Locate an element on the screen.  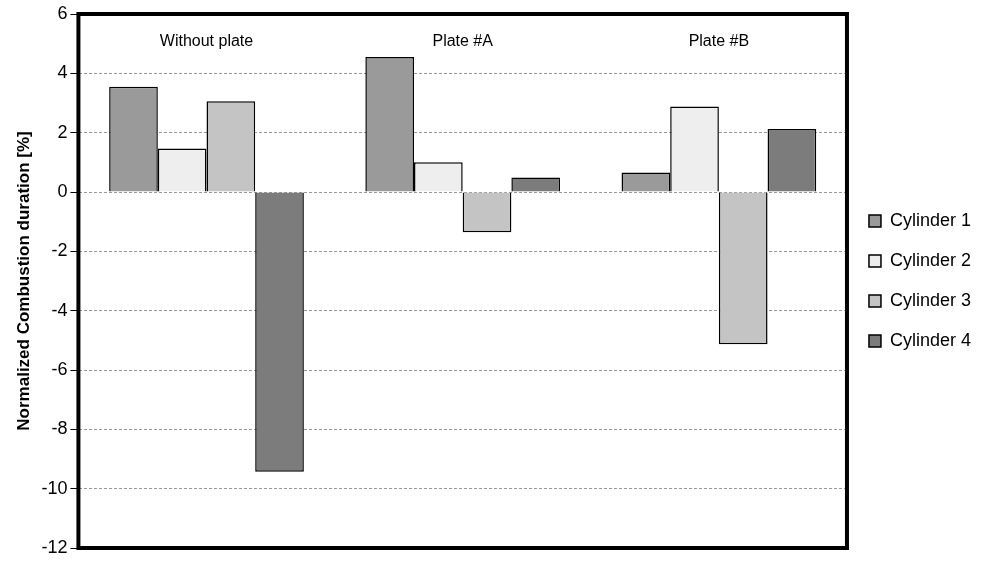
legend-label: Cylinder 2 is located at coordinates (930, 259).